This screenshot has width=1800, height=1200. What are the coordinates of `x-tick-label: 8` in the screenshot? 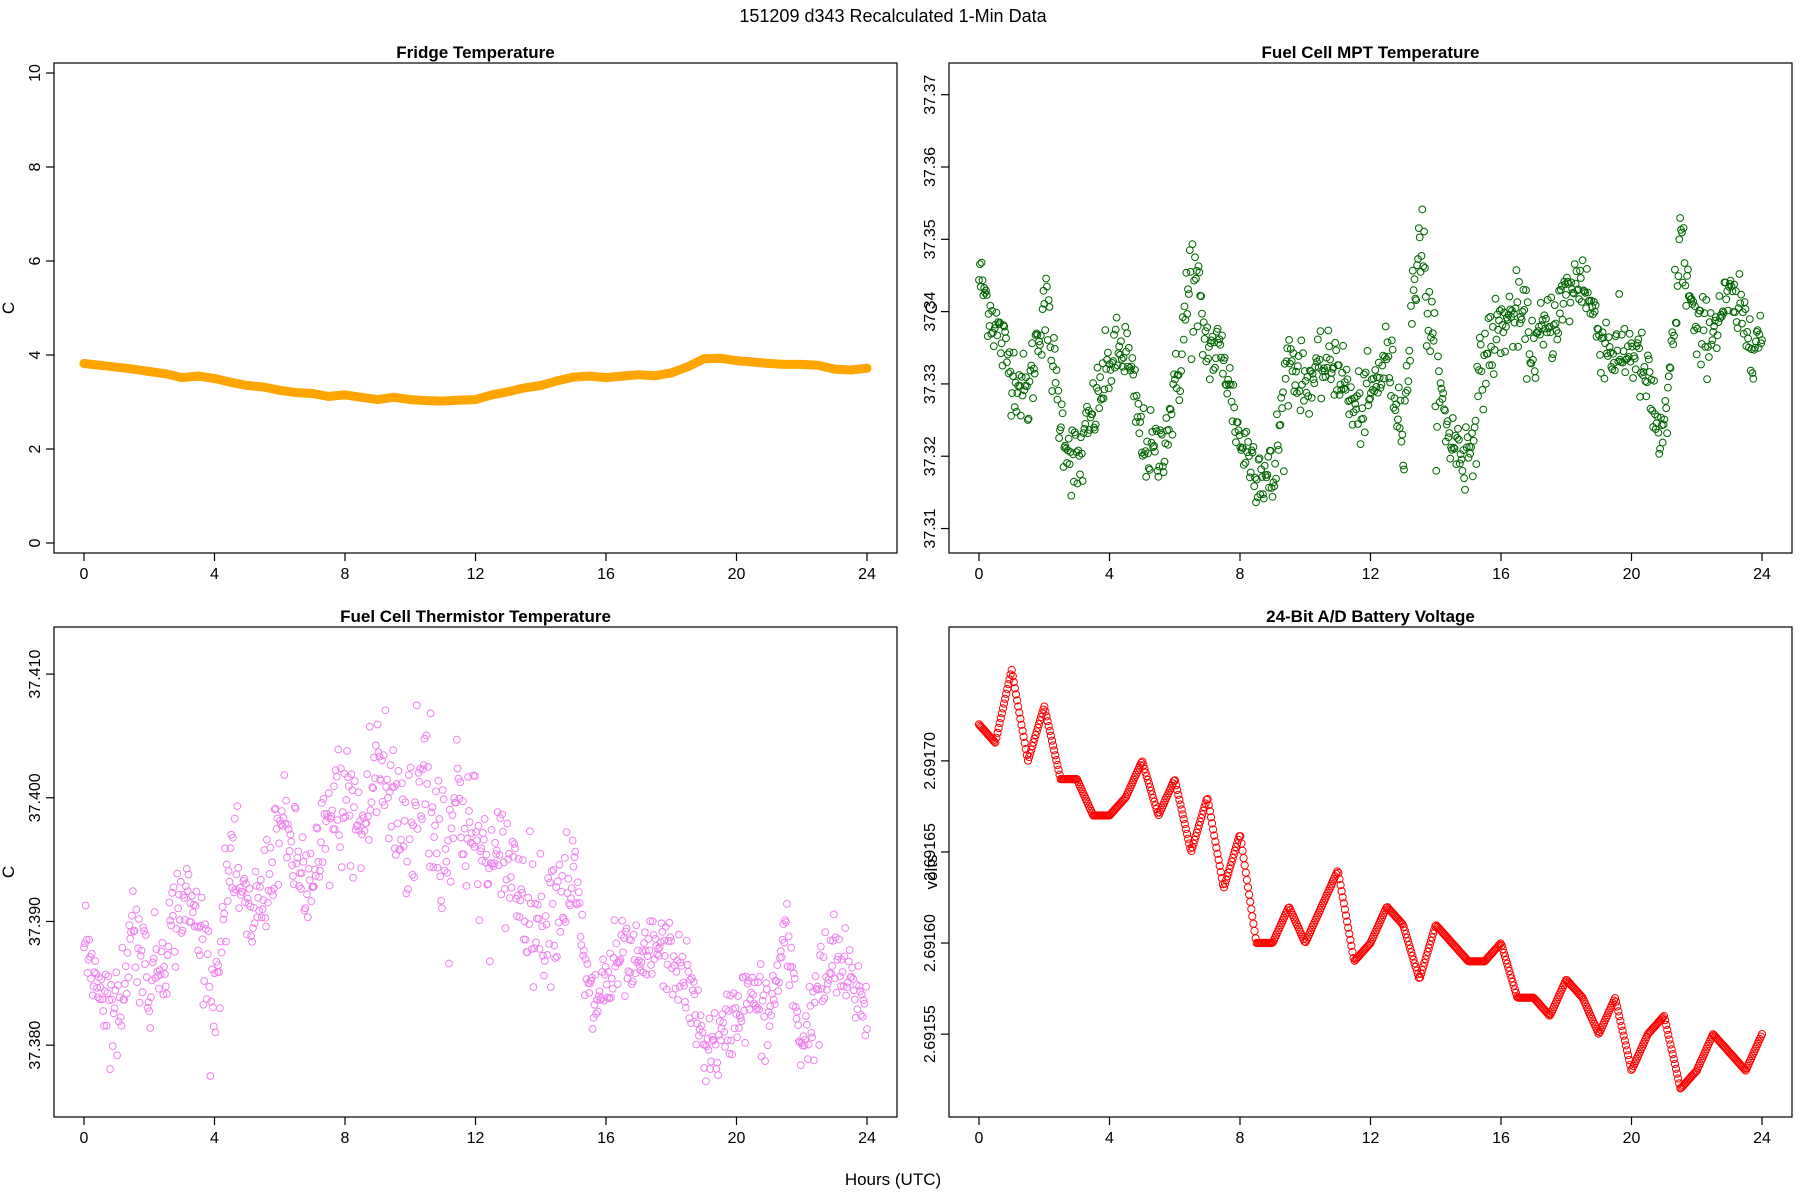 It's located at (1240, 1138).